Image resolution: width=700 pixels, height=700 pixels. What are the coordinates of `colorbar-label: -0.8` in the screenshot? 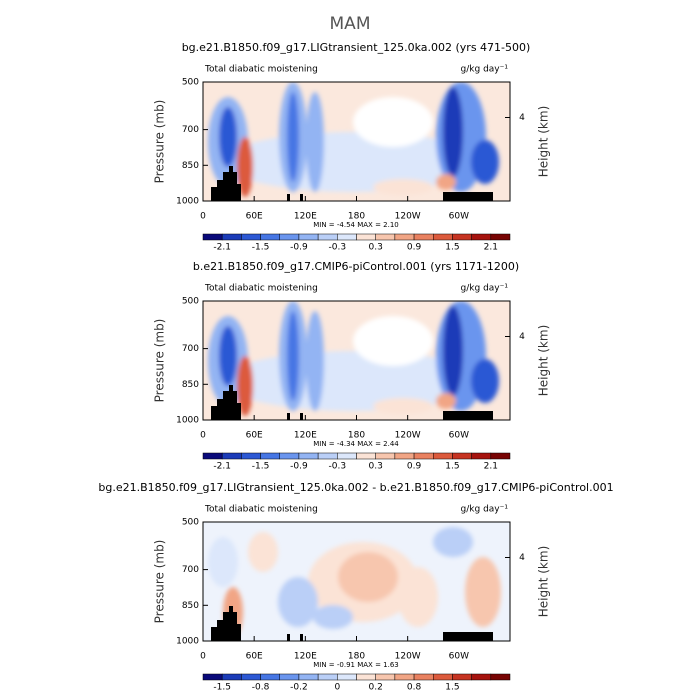 It's located at (261, 688).